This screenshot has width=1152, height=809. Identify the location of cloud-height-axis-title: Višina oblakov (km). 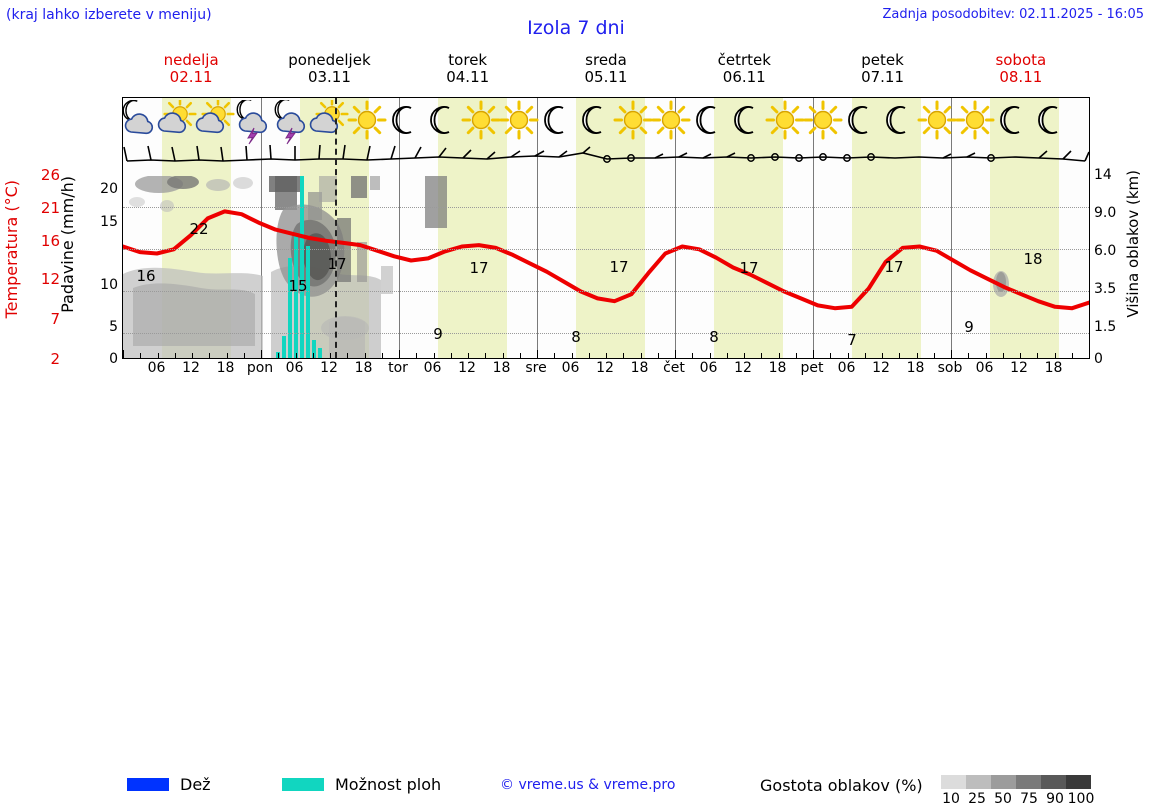
(1133, 244).